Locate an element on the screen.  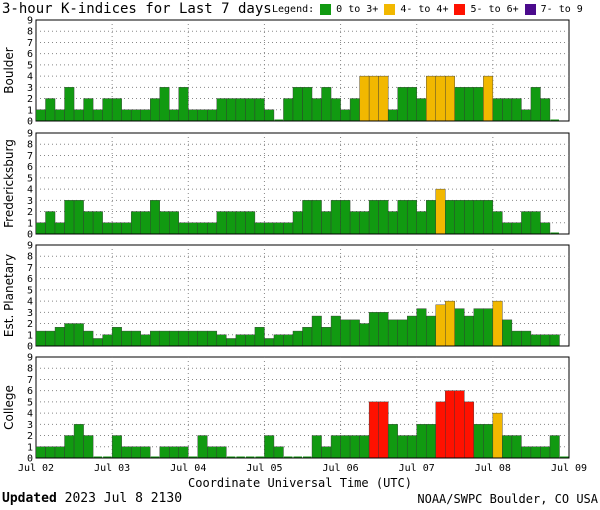
y-tick-label: 7 is located at coordinates (30, 268).